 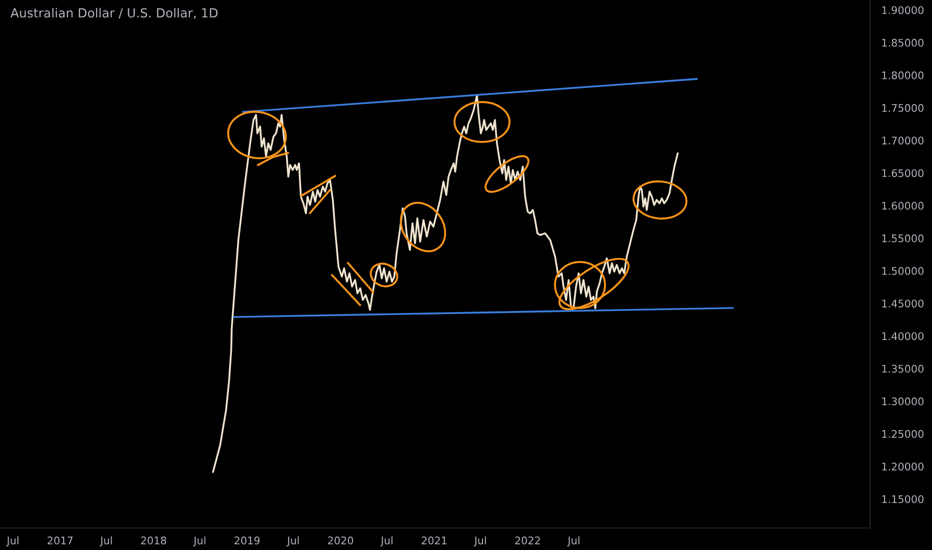 I want to click on text: Australian Dollar / U.S. Dollar, 1D, so click(x=114, y=13).